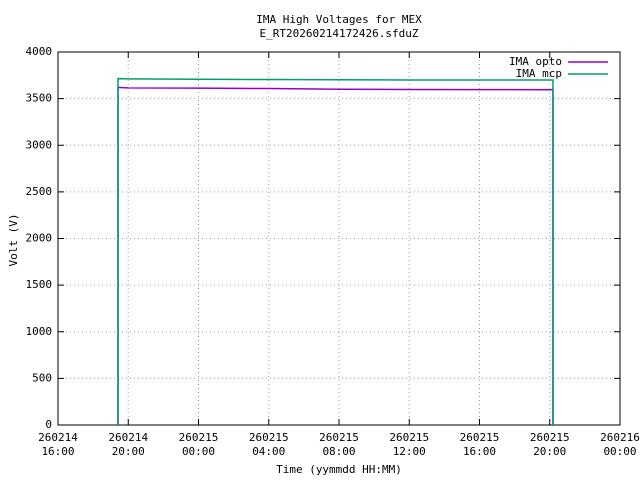  What do you see at coordinates (339, 19) in the screenshot?
I see `chart-title: IMA High Voltages for MEX` at bounding box center [339, 19].